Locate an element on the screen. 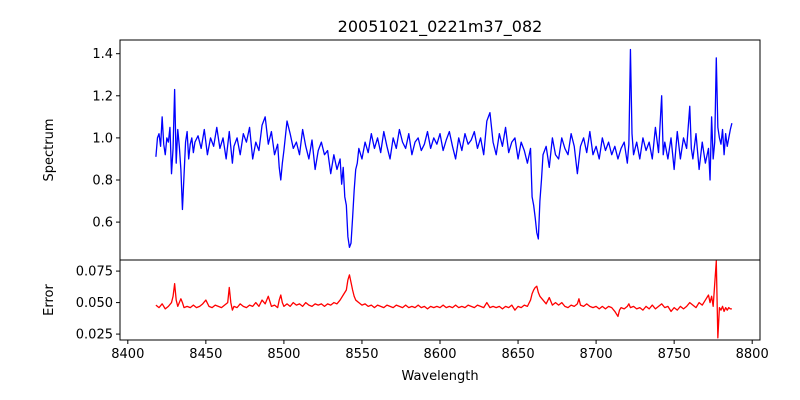 This screenshot has height=400, width=800. error-y-tick-label: 0.025 is located at coordinates (94, 335).